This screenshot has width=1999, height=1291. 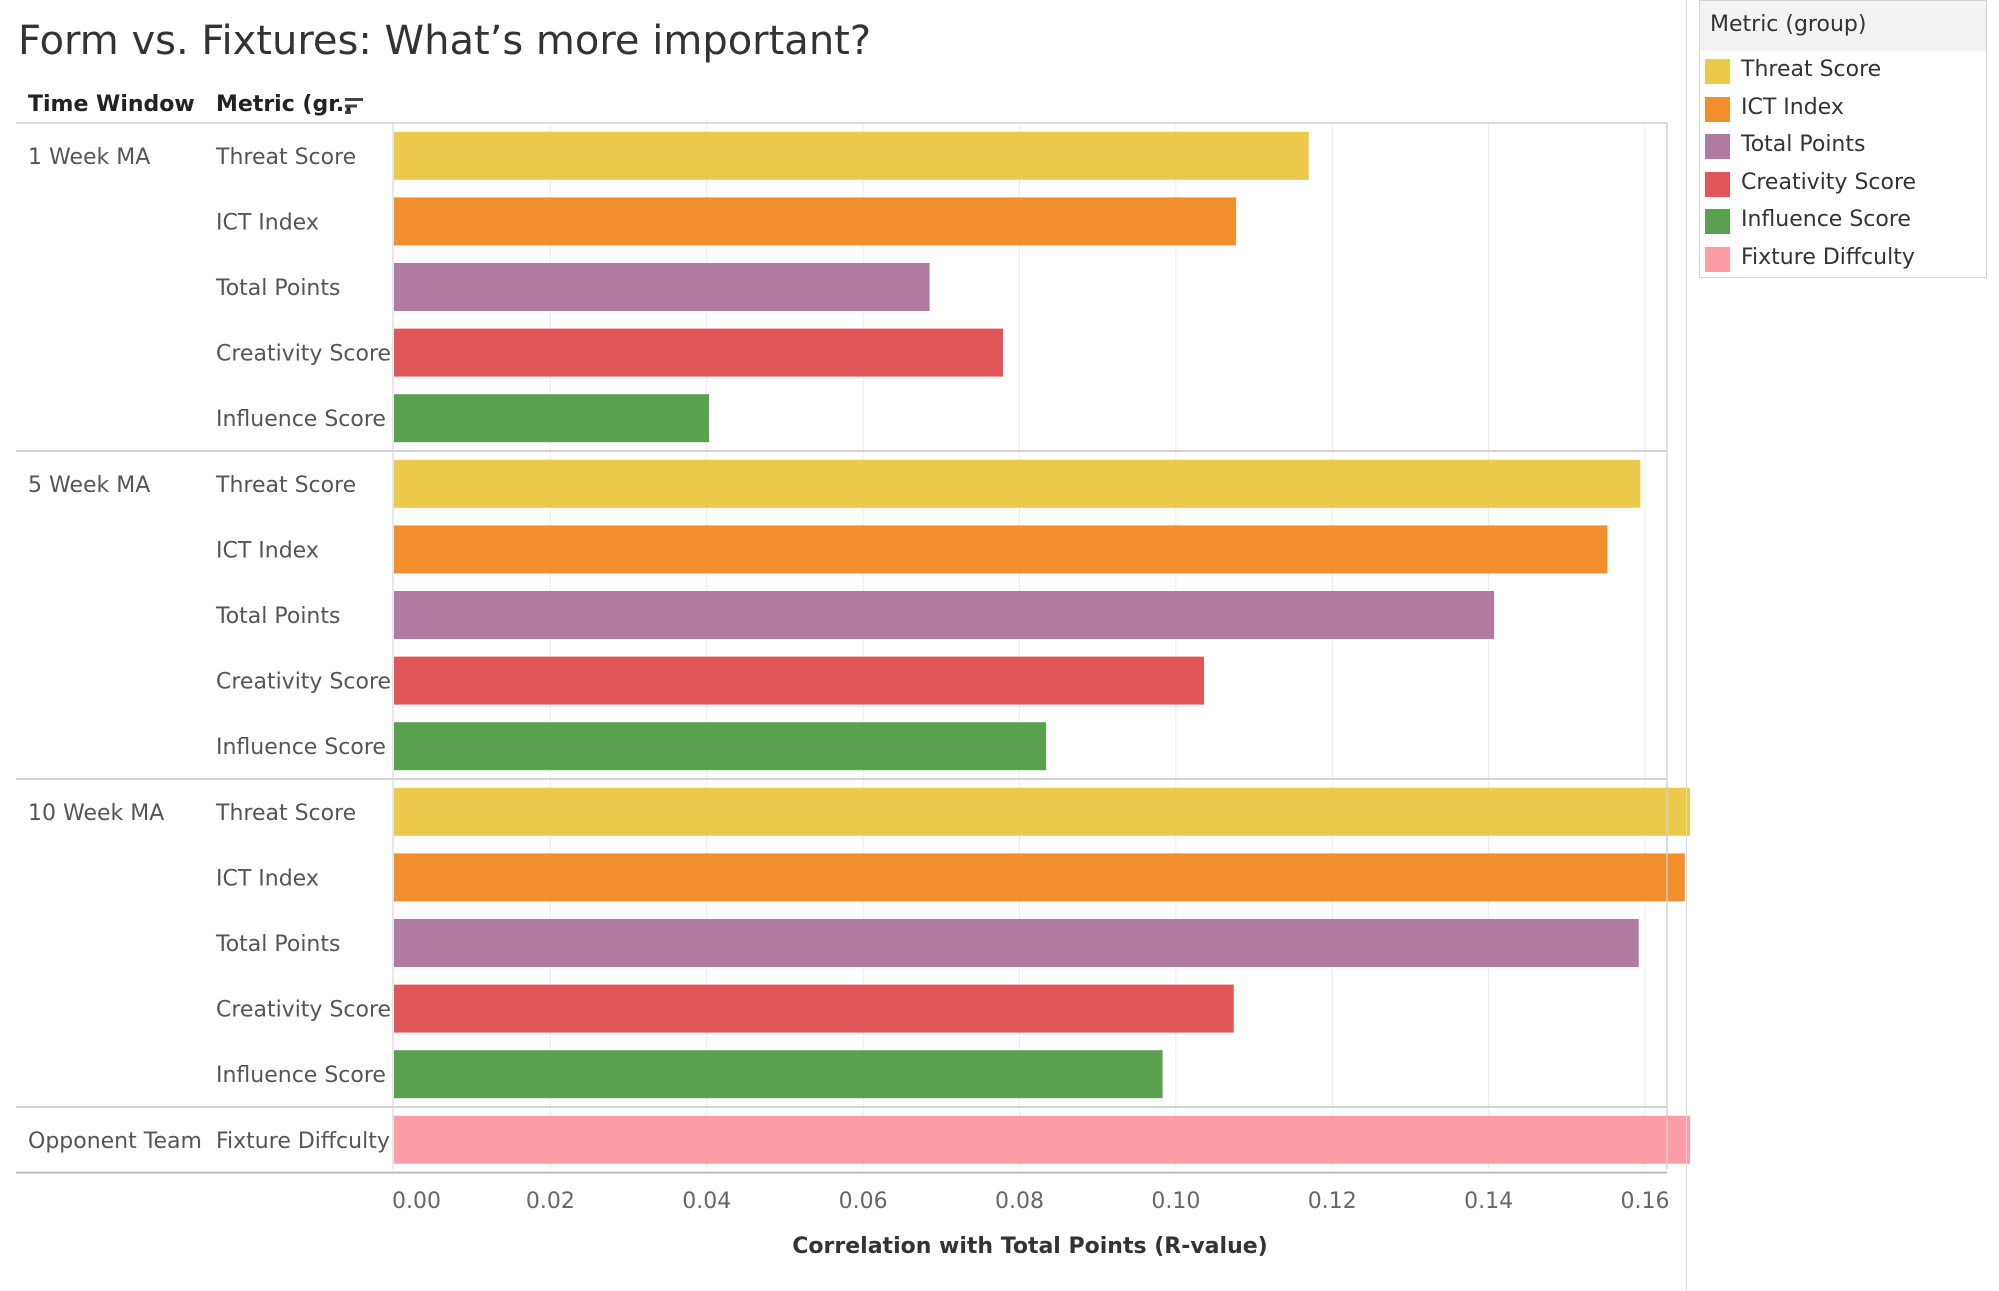 I want to click on header-time-window: Time Window, so click(x=111, y=104).